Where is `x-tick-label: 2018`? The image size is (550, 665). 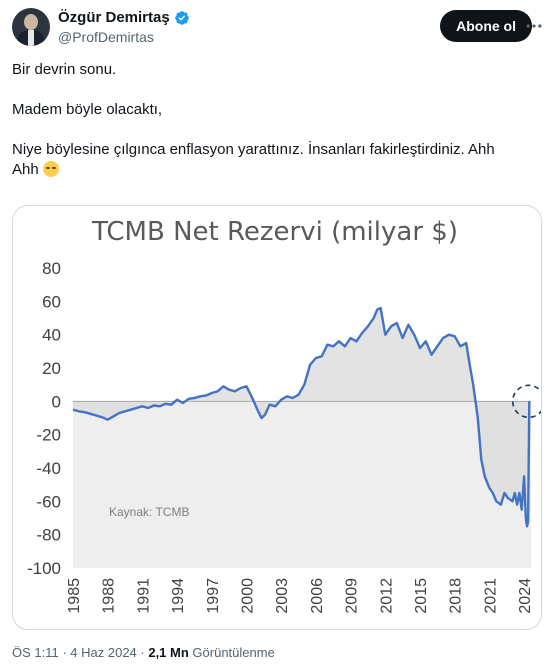 x-tick-label: 2018 is located at coordinates (456, 596).